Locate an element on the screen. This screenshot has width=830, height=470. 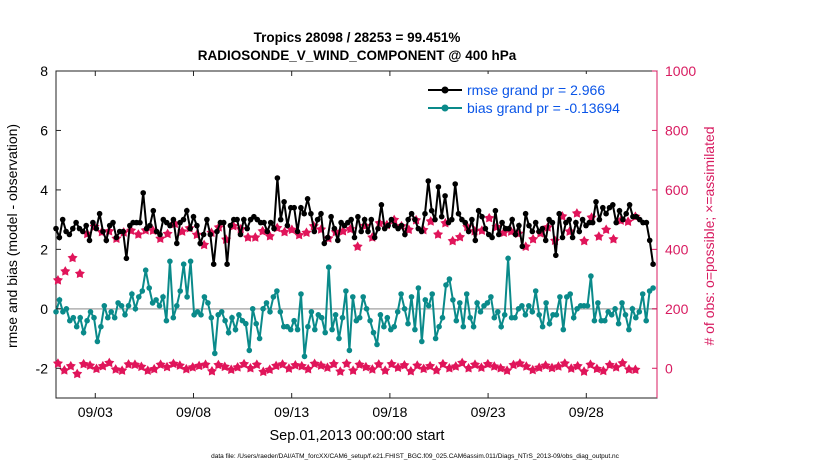
y-left-tick-label: 4 is located at coordinates (44, 190).